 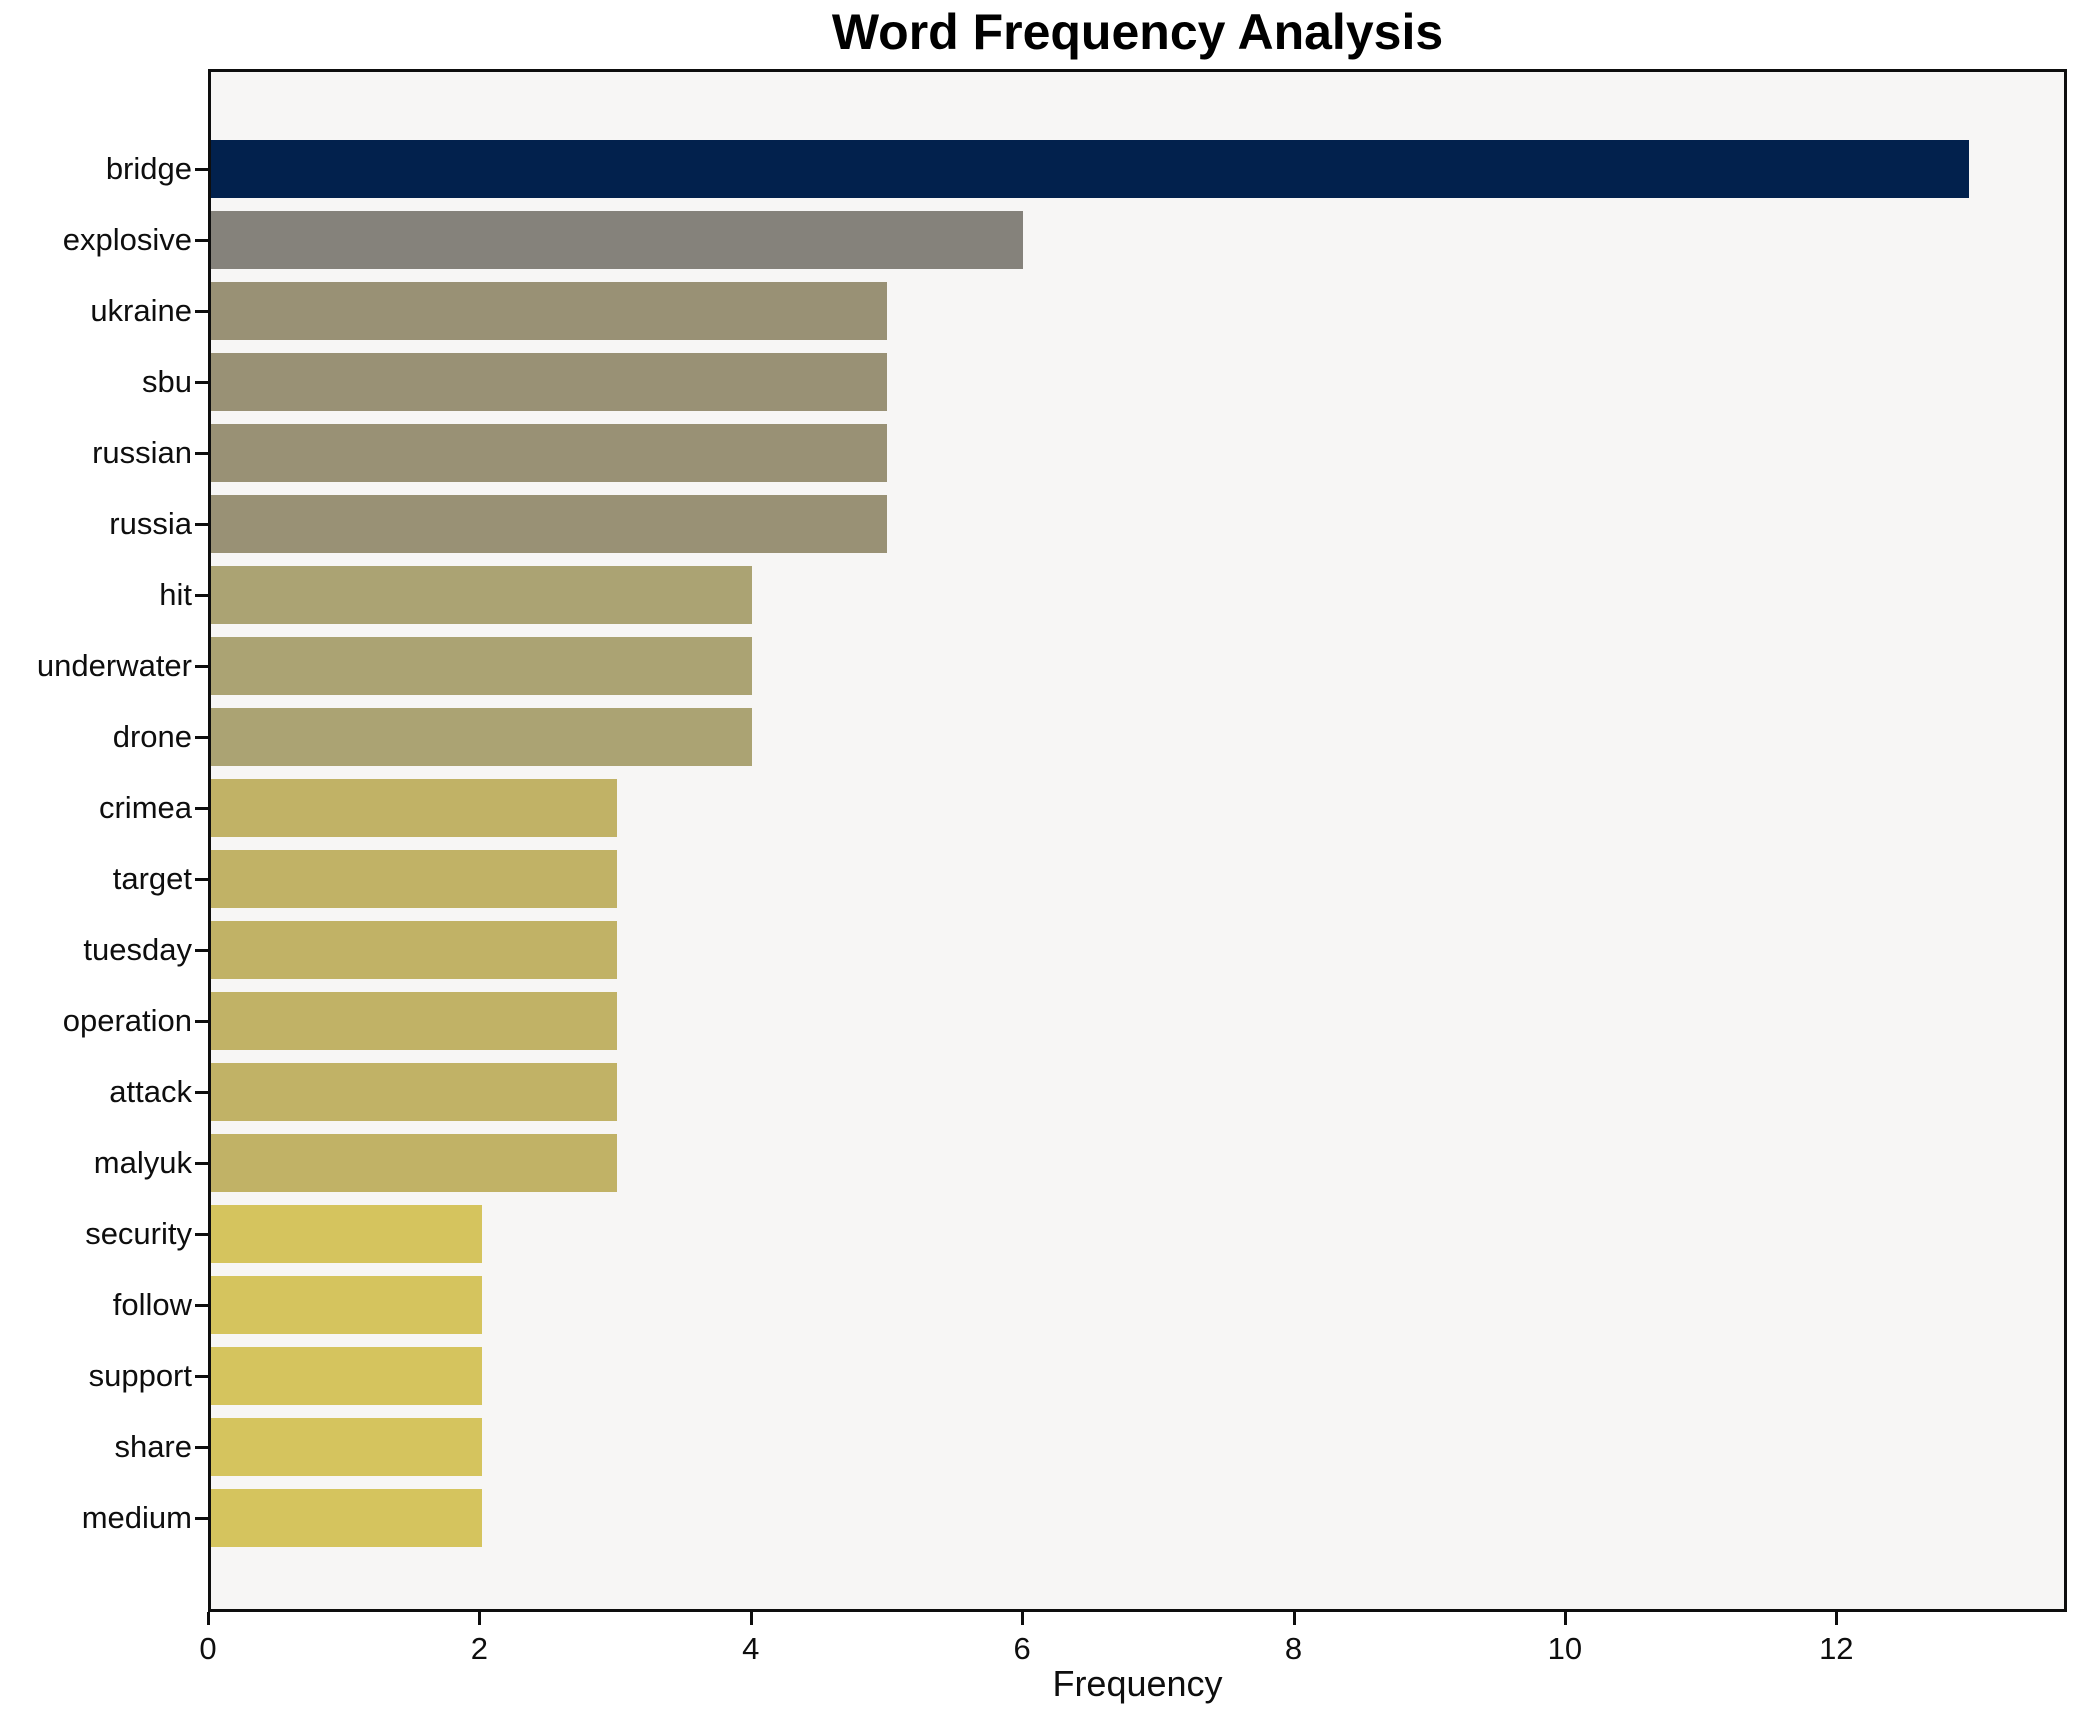 What do you see at coordinates (152, 1304) in the screenshot?
I see `y-tick-label-follow: follow` at bounding box center [152, 1304].